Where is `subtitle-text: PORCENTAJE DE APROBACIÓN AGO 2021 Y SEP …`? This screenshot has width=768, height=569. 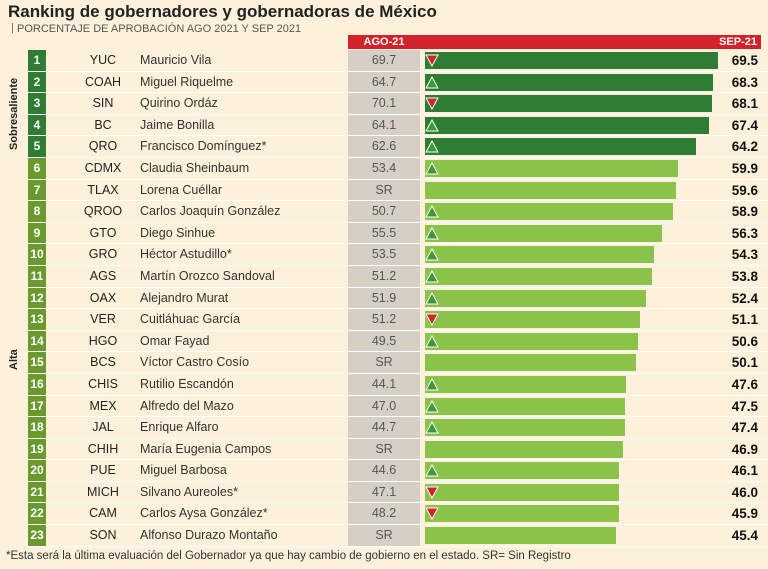
subtitle-text: PORCENTAJE DE APROBACIÓN AGO 2021 Y SEP … is located at coordinates (159, 29).